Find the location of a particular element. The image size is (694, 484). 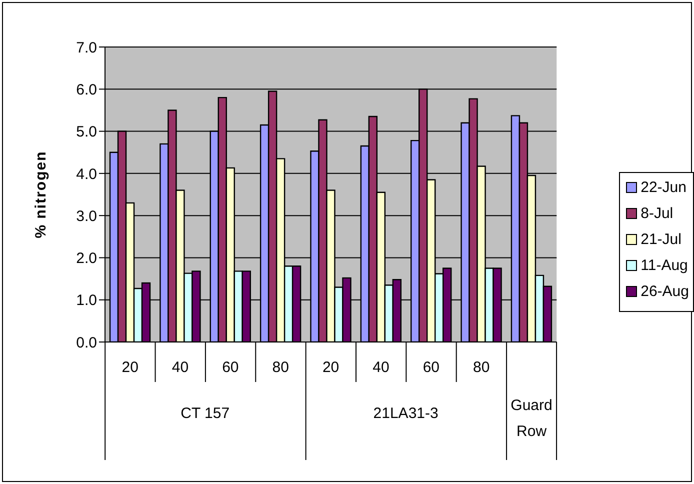

legend-label: 21-Jul is located at coordinates (661, 239).